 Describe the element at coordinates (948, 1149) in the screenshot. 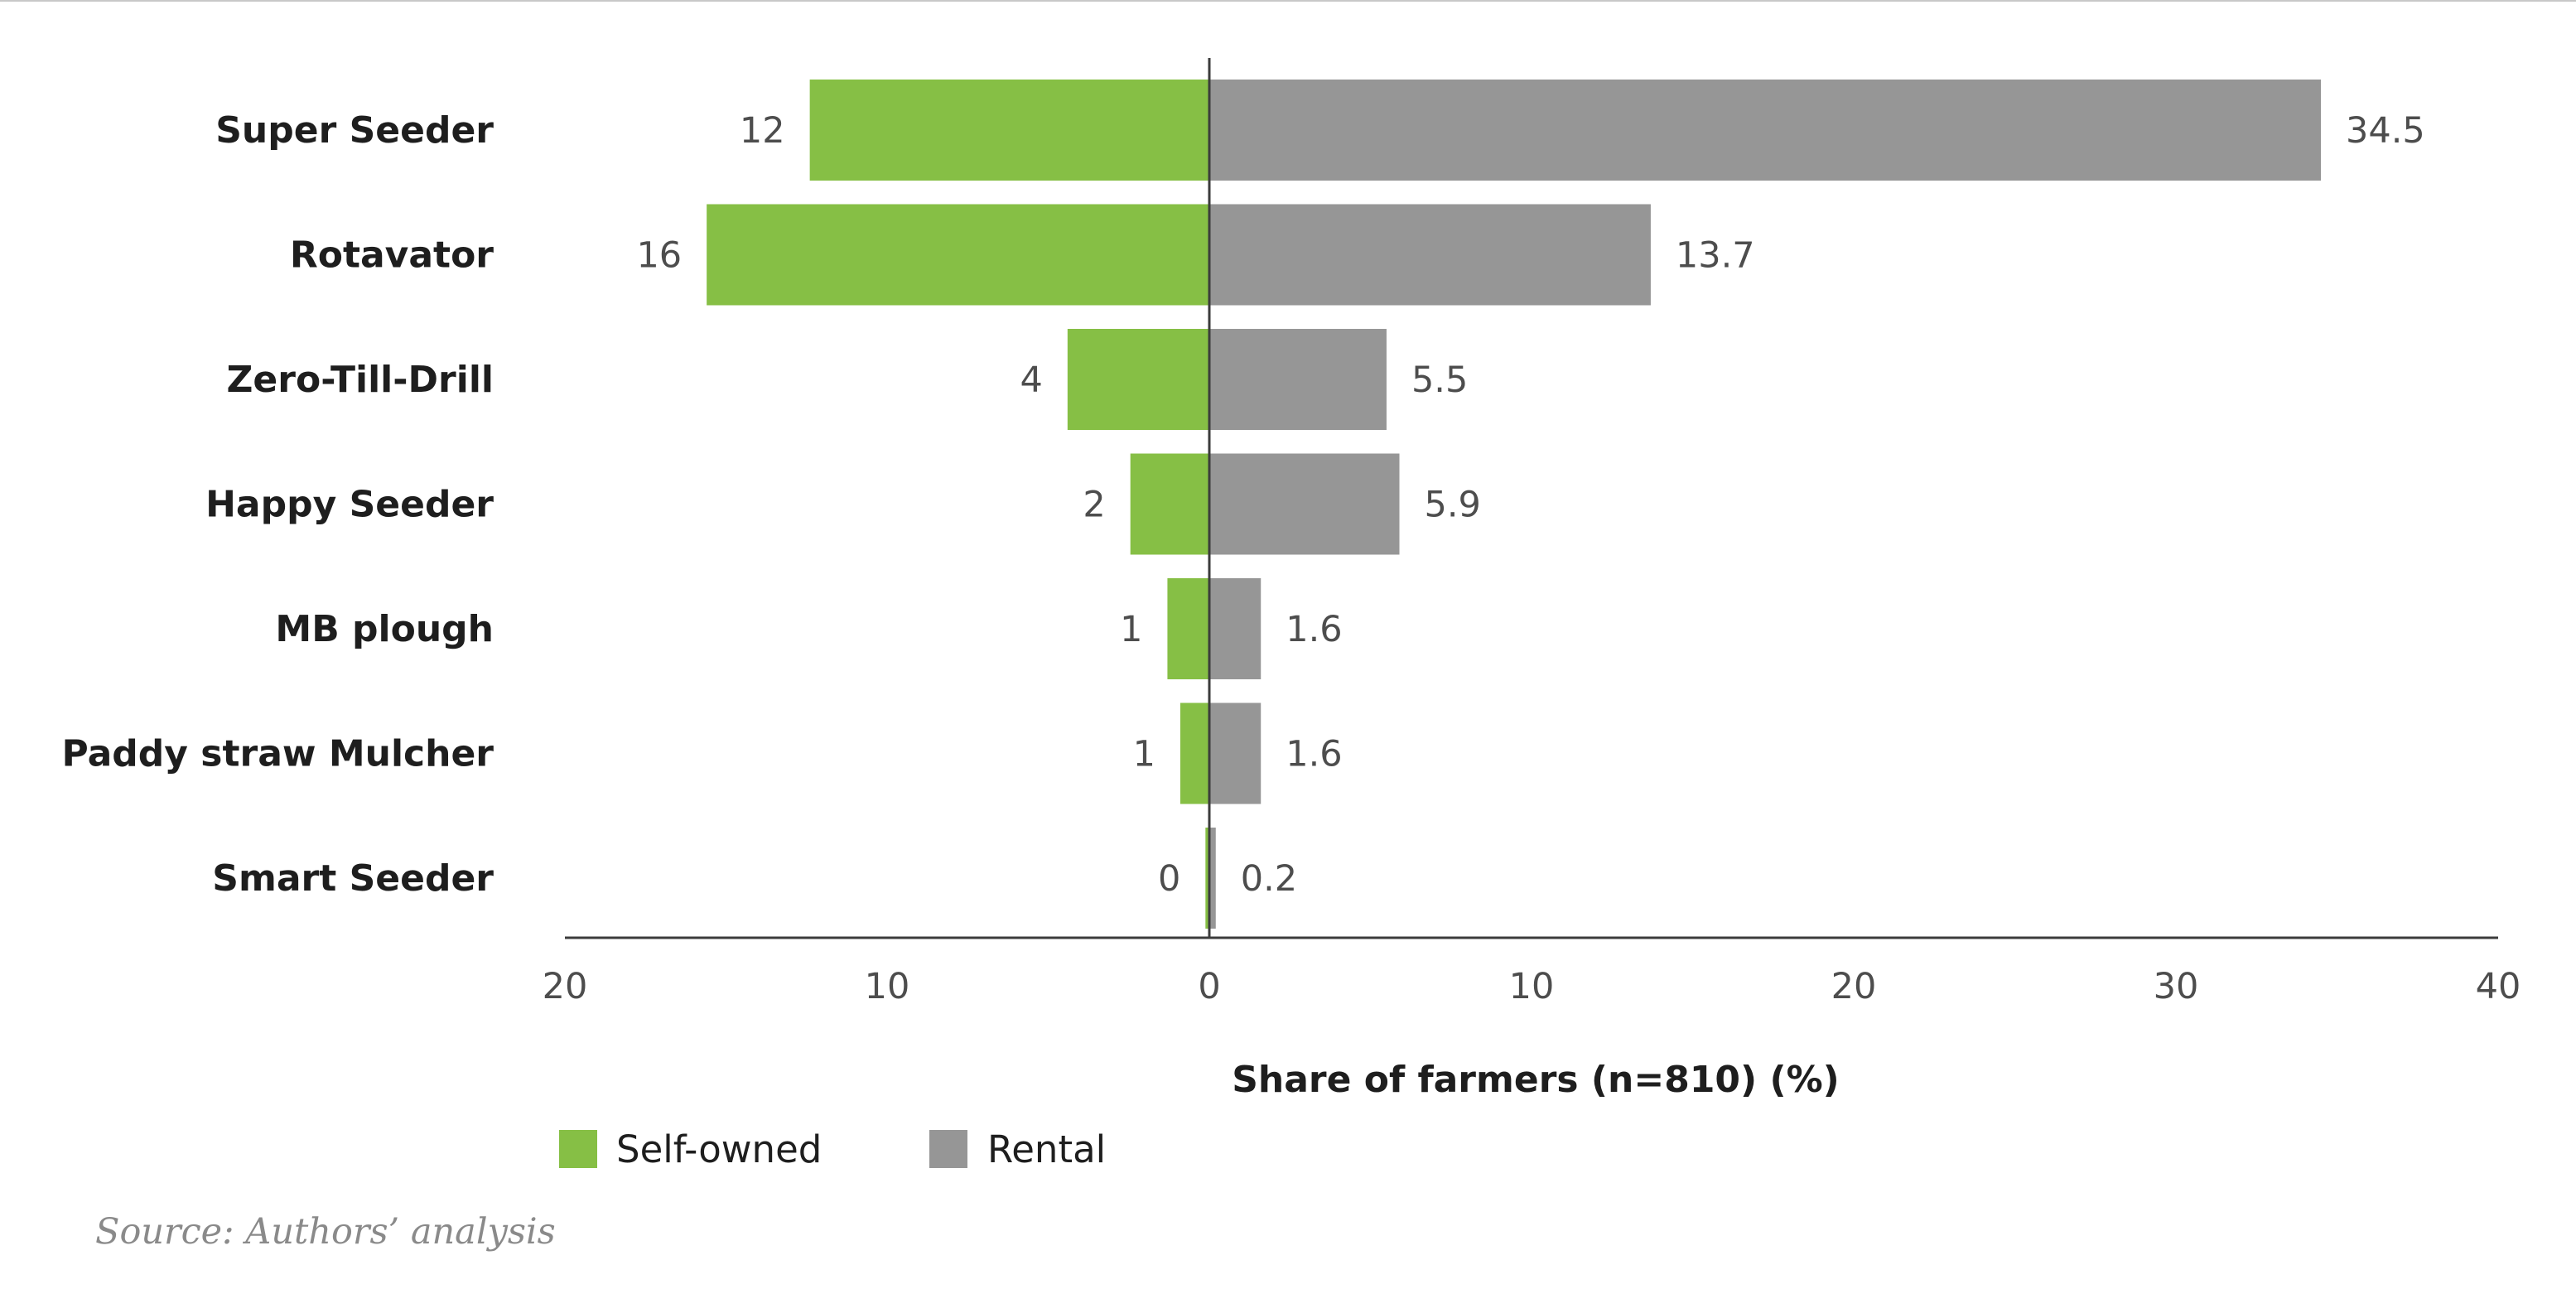

I see `legend-swatch-rental` at that location.